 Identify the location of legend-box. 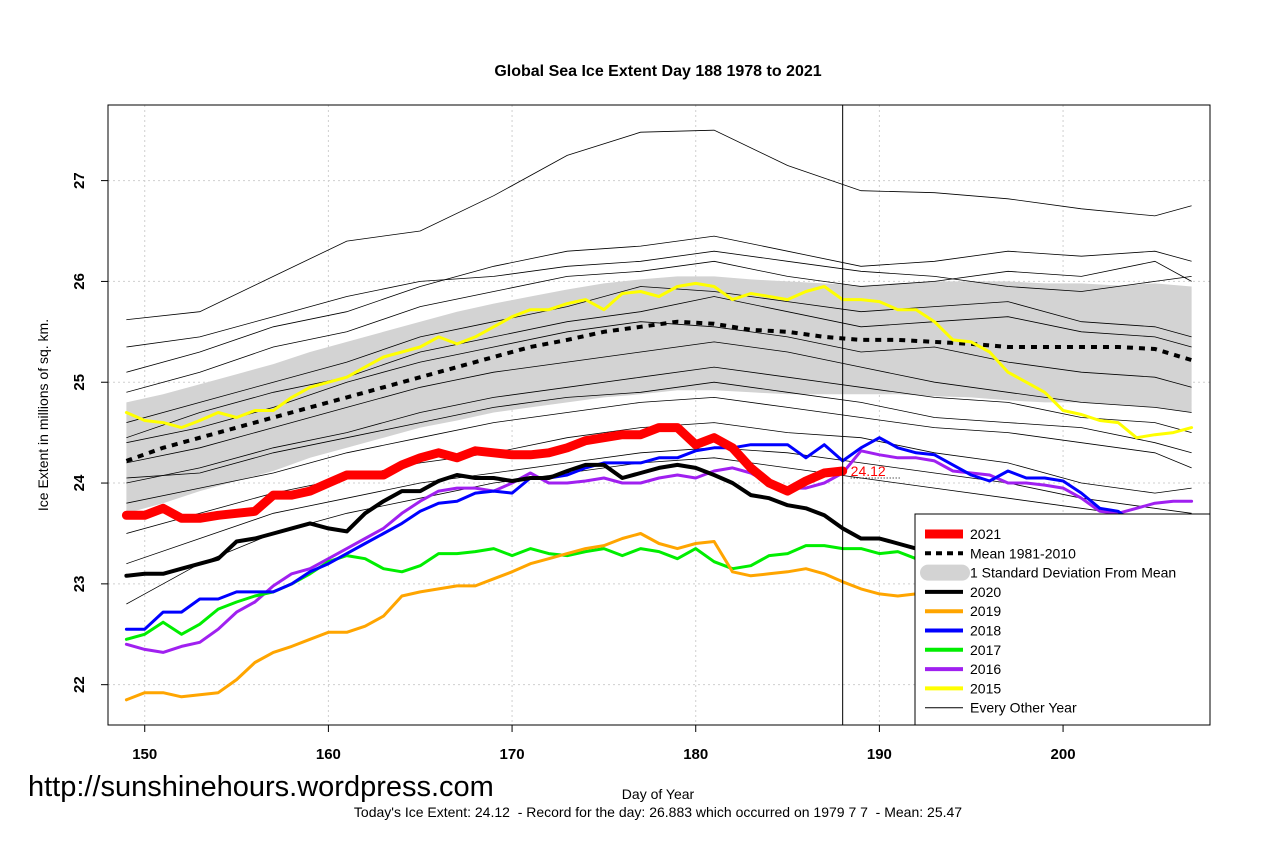
(1062, 619).